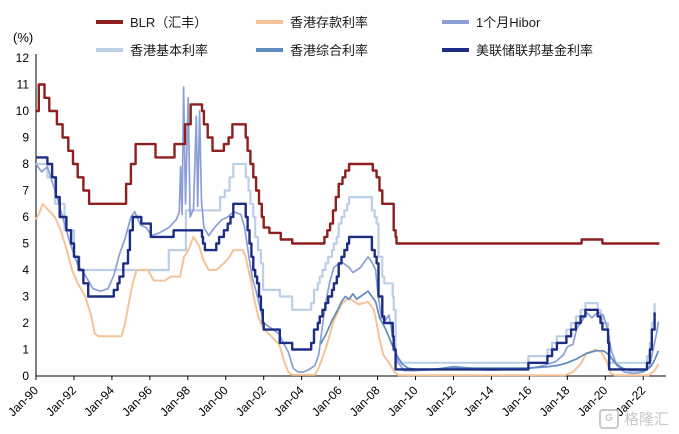  I want to click on y-tick-label: 10, so click(23, 111).